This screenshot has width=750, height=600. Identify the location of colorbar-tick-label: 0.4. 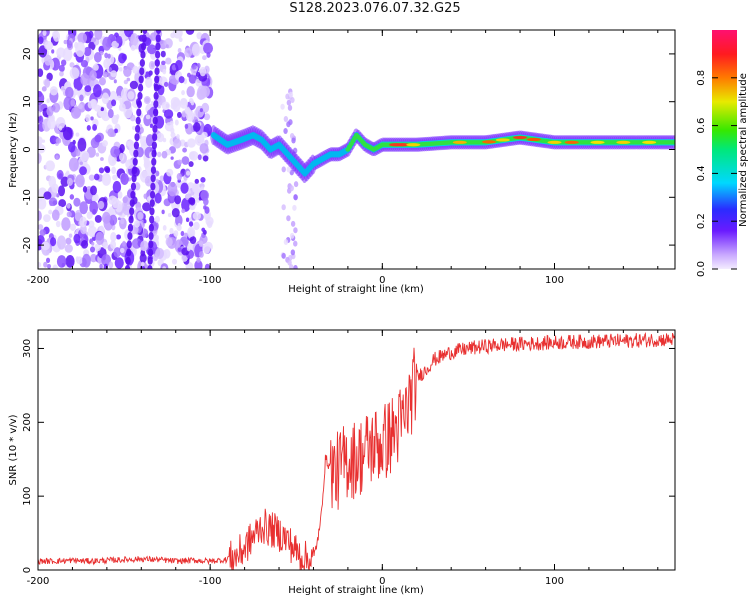
(701, 173).